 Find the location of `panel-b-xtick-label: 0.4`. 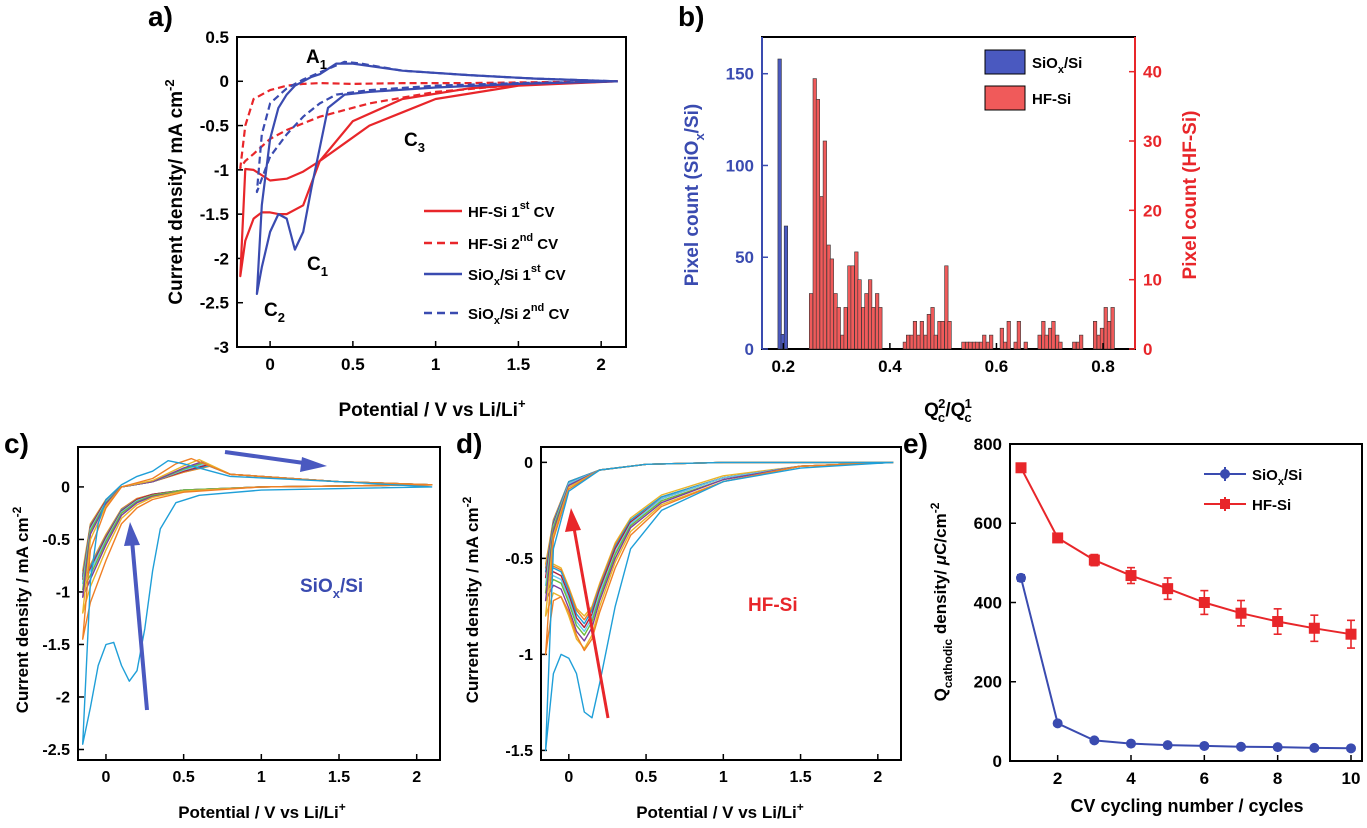

panel-b-xtick-label: 0.4 is located at coordinates (890, 366).